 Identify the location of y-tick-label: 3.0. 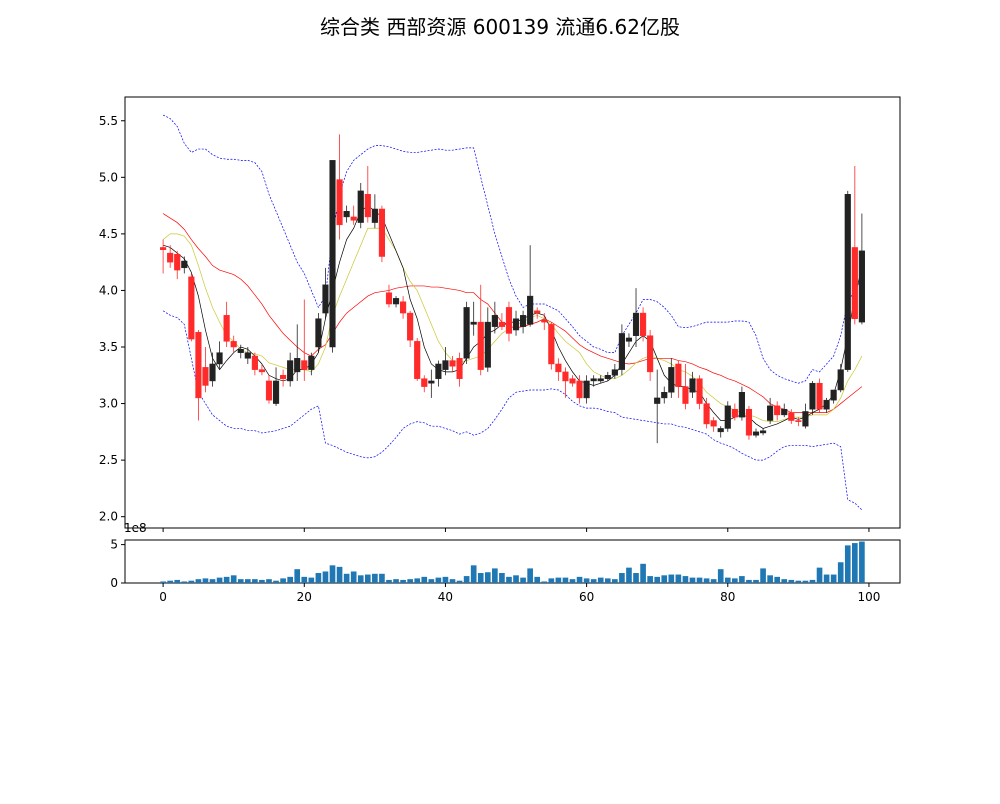
(108, 404).